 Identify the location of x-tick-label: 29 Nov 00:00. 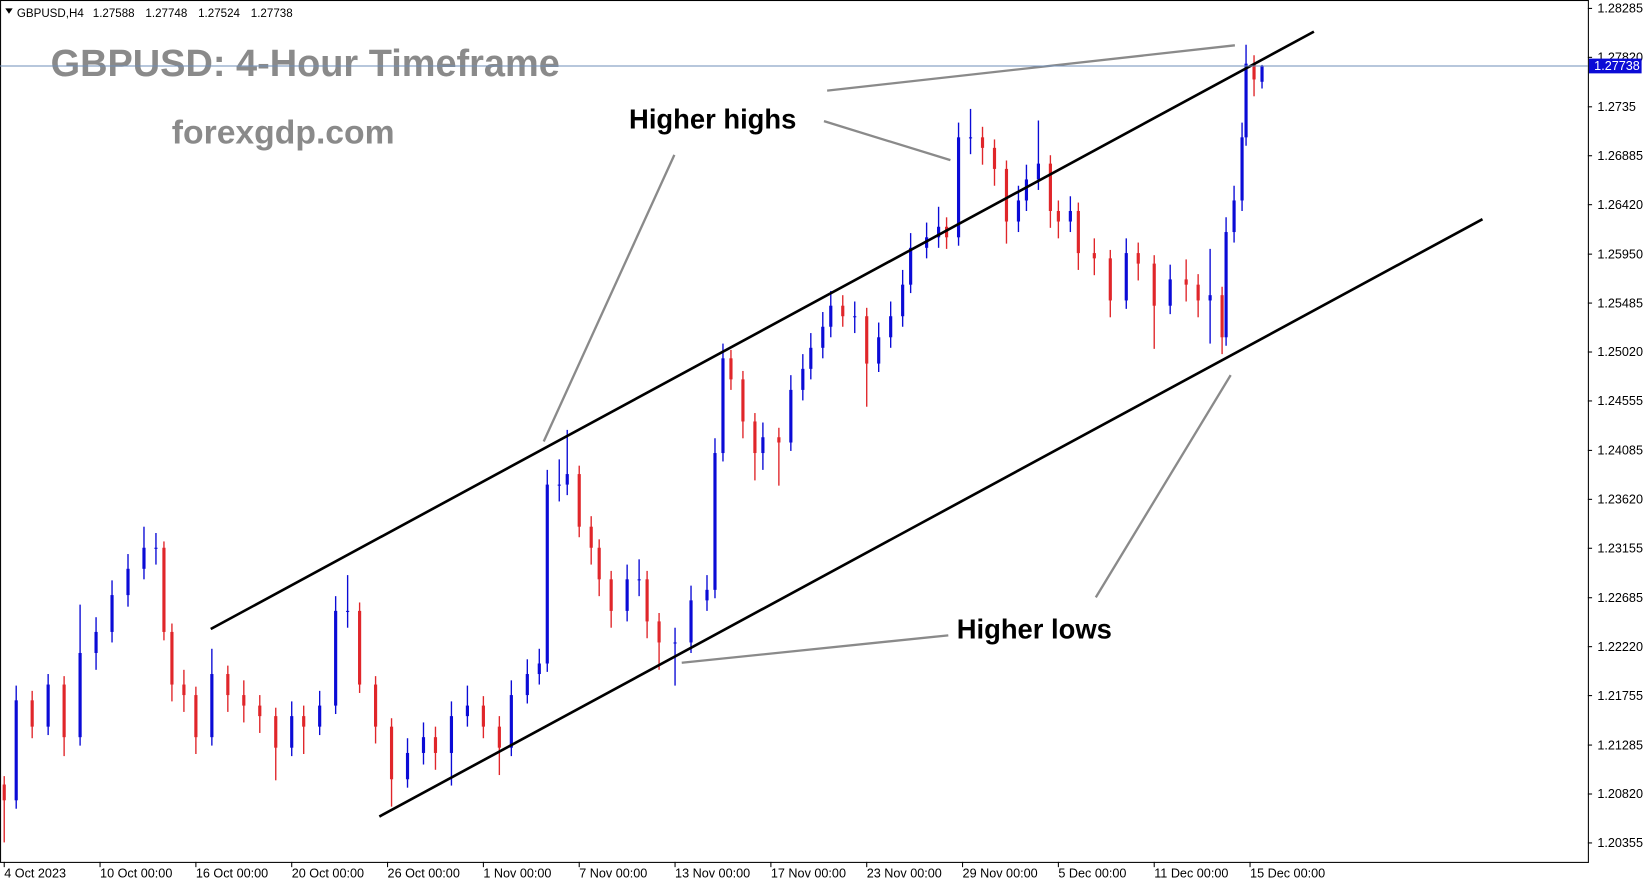
(1000, 874).